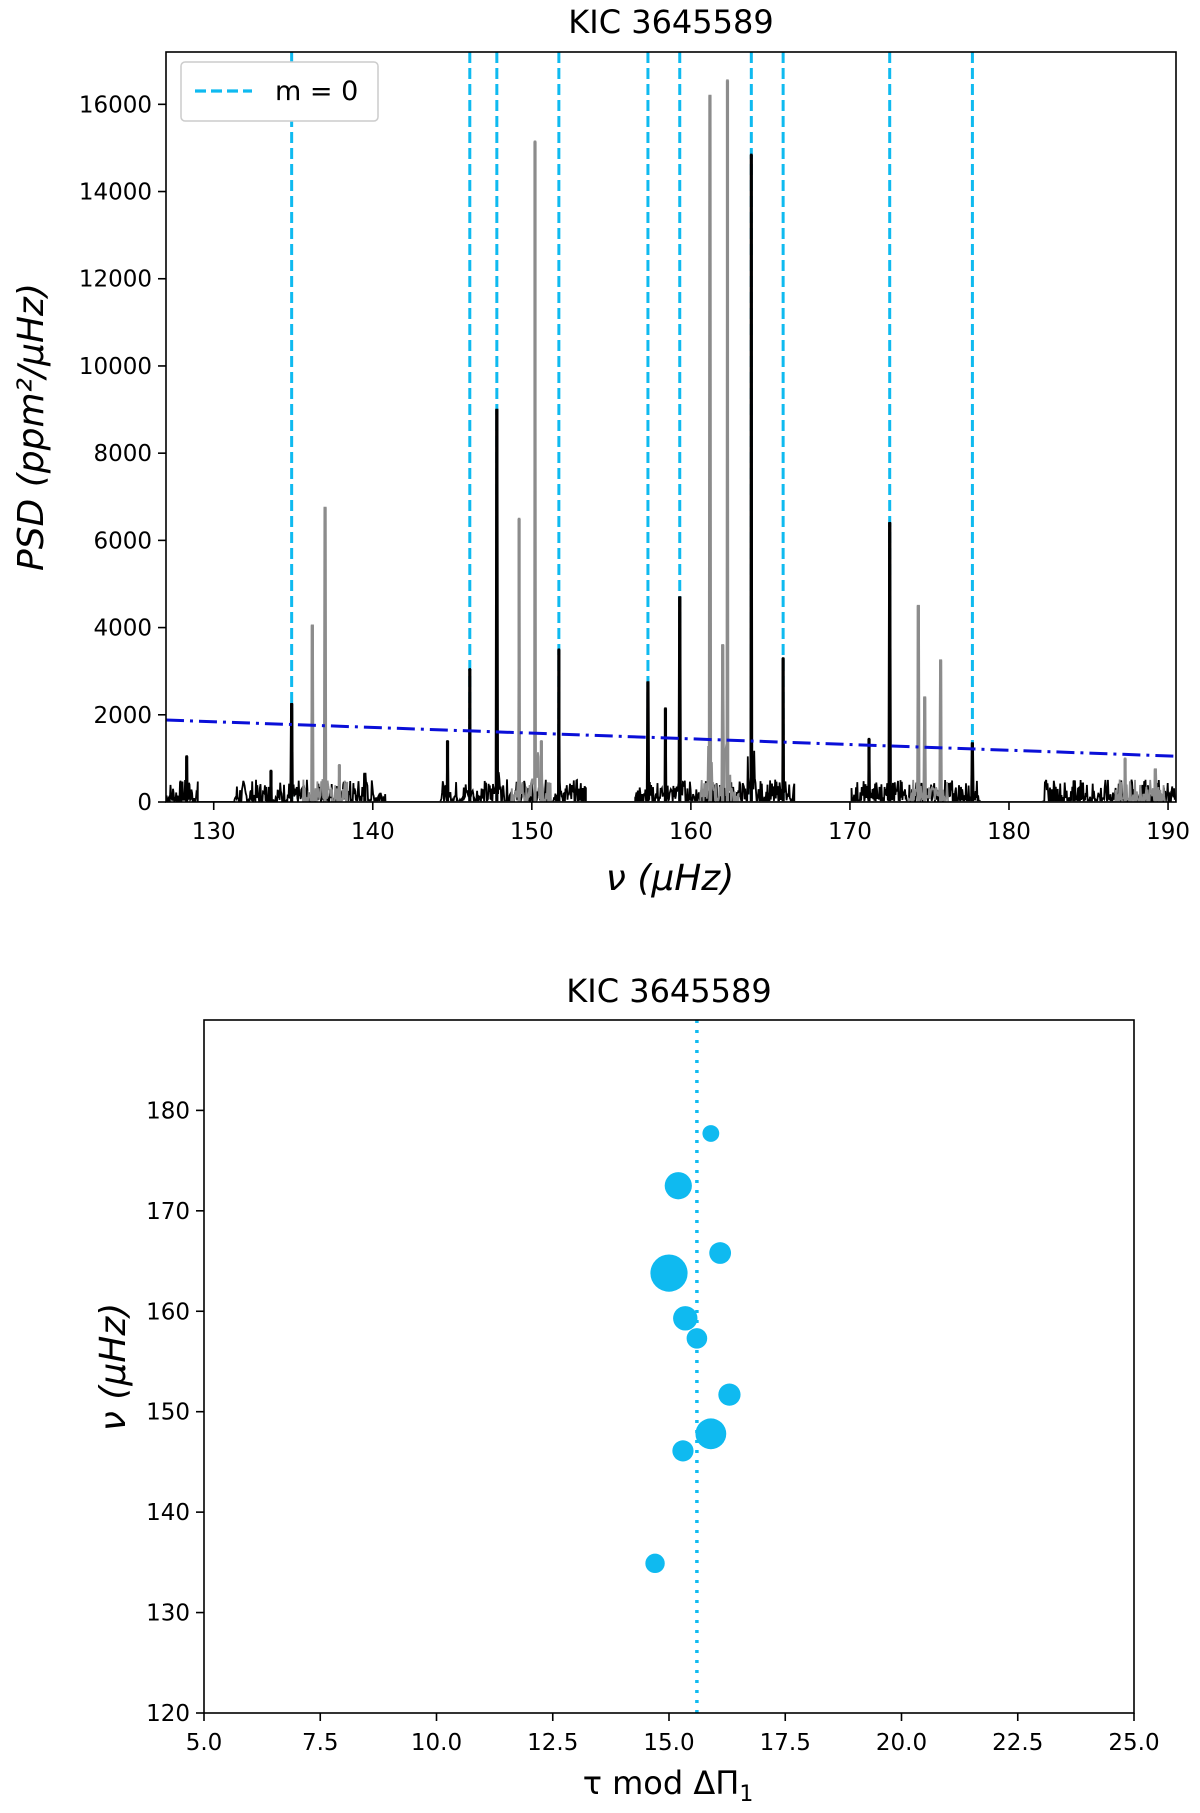 The image size is (1200, 1813). I want to click on psd-x-tick-label-3: 160, so click(691, 832).